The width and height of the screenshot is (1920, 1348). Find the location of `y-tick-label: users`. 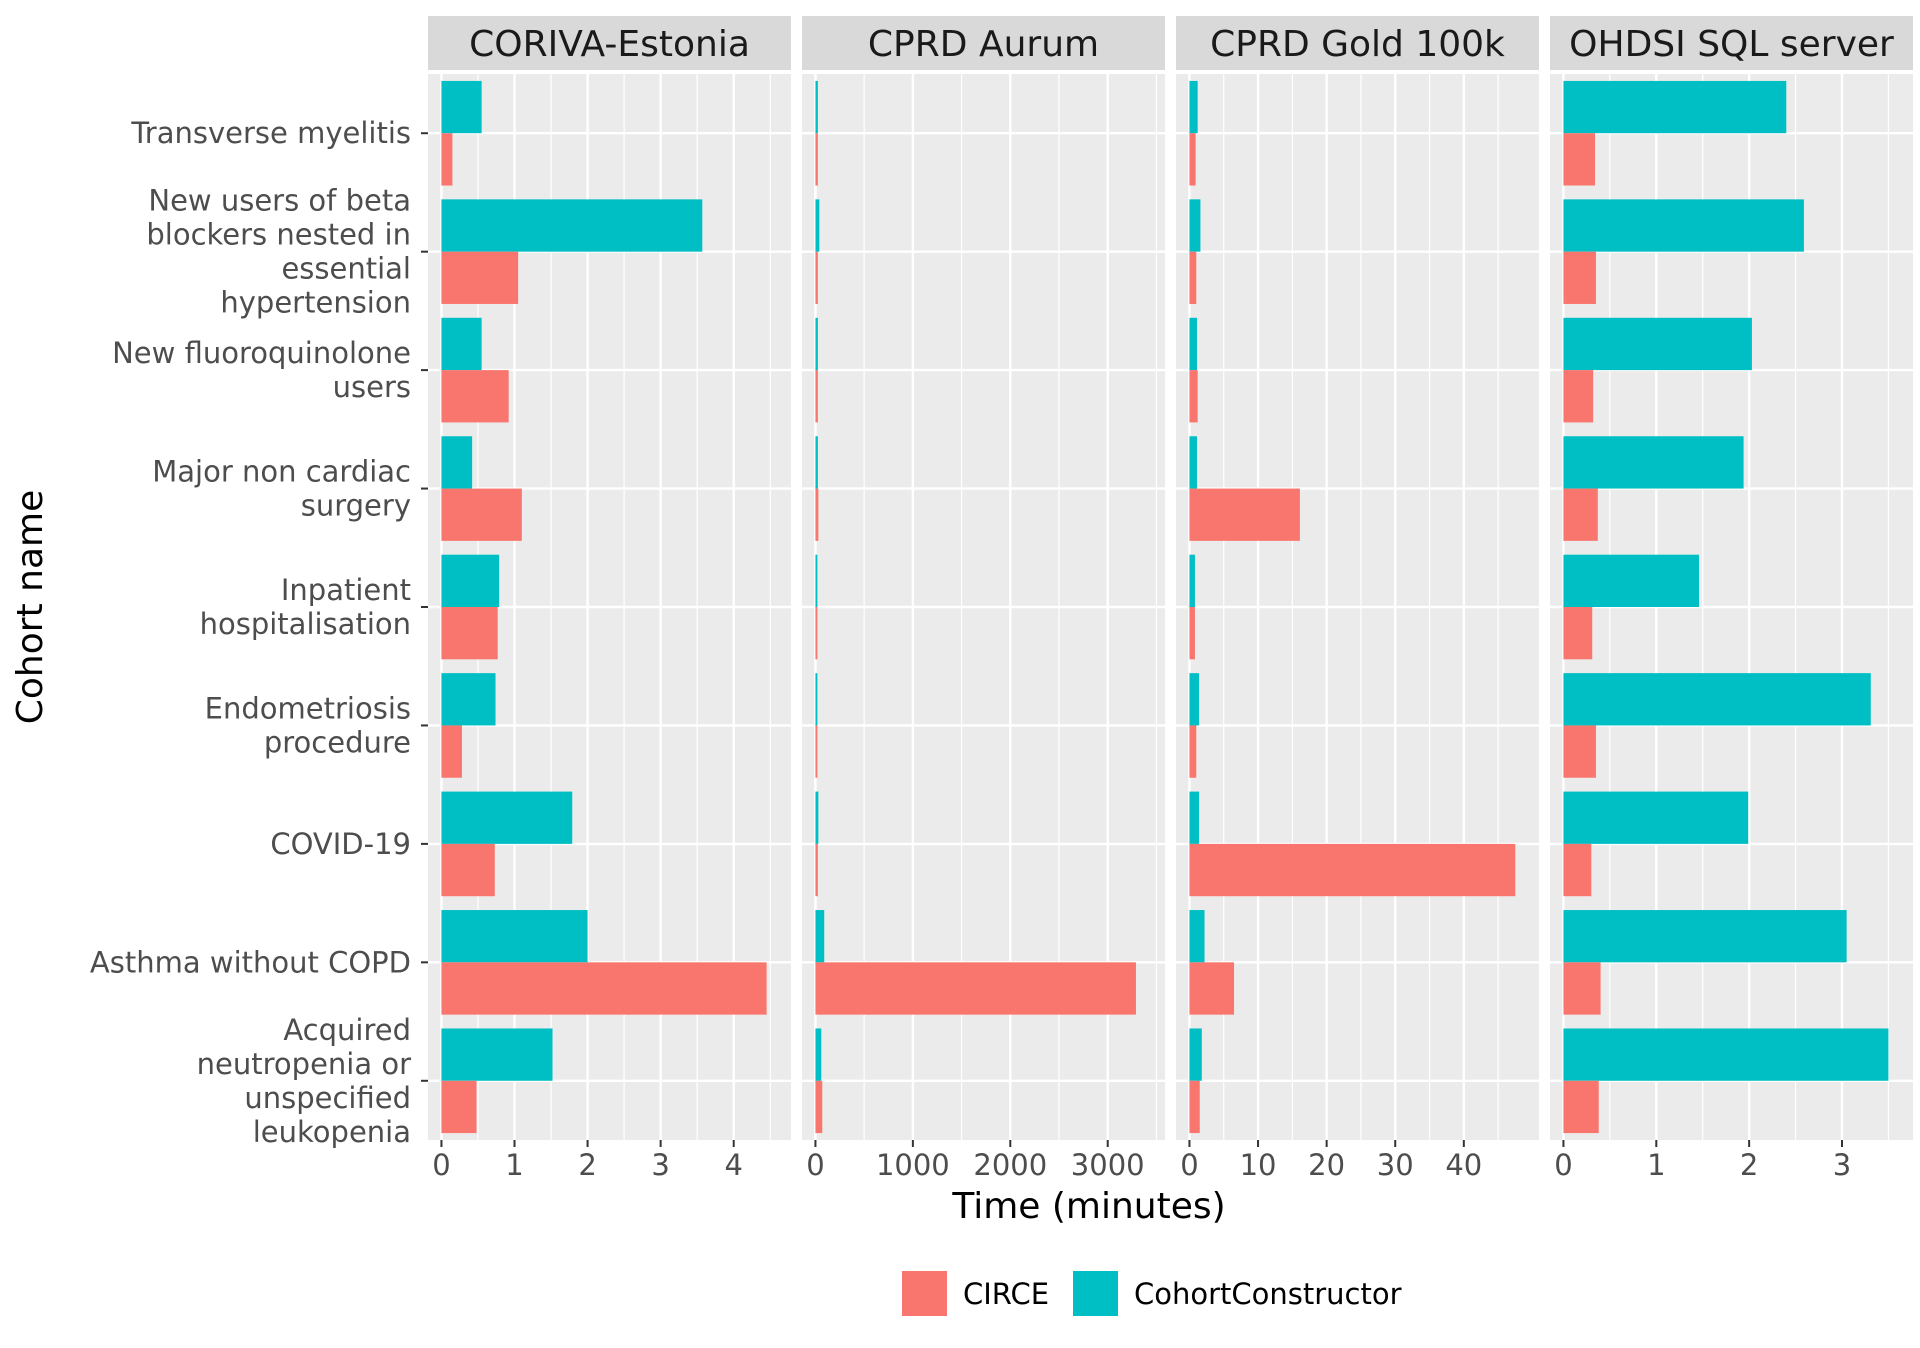

y-tick-label: users is located at coordinates (372, 387).